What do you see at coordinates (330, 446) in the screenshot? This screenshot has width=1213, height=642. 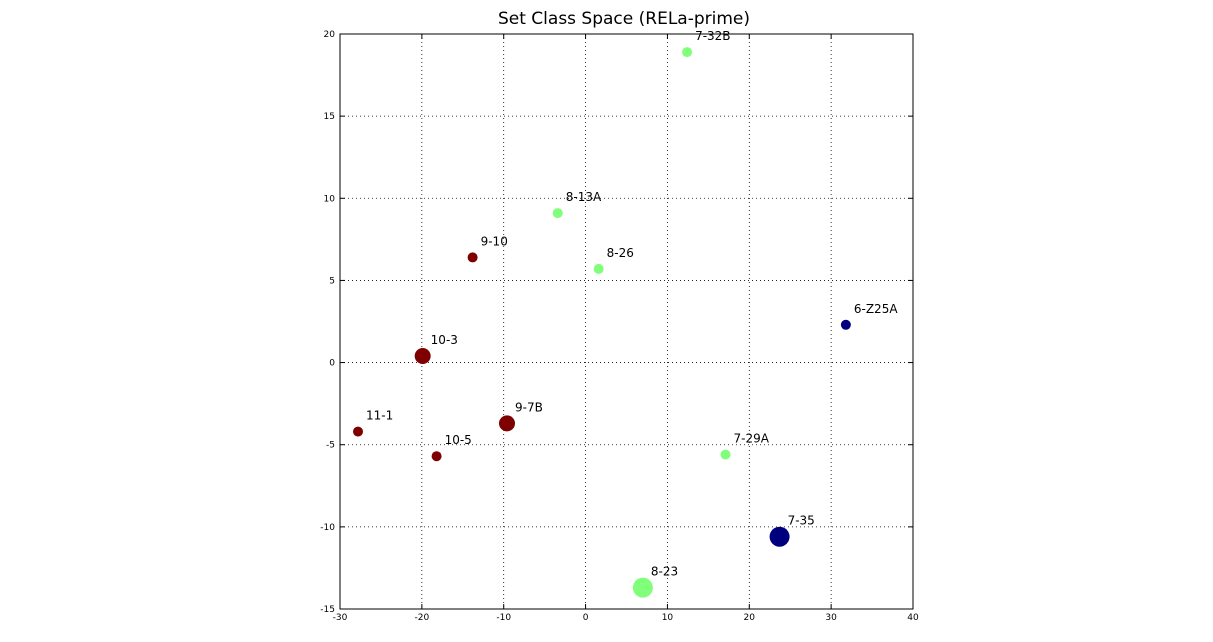 I see `y-tick-label: -5` at bounding box center [330, 446].